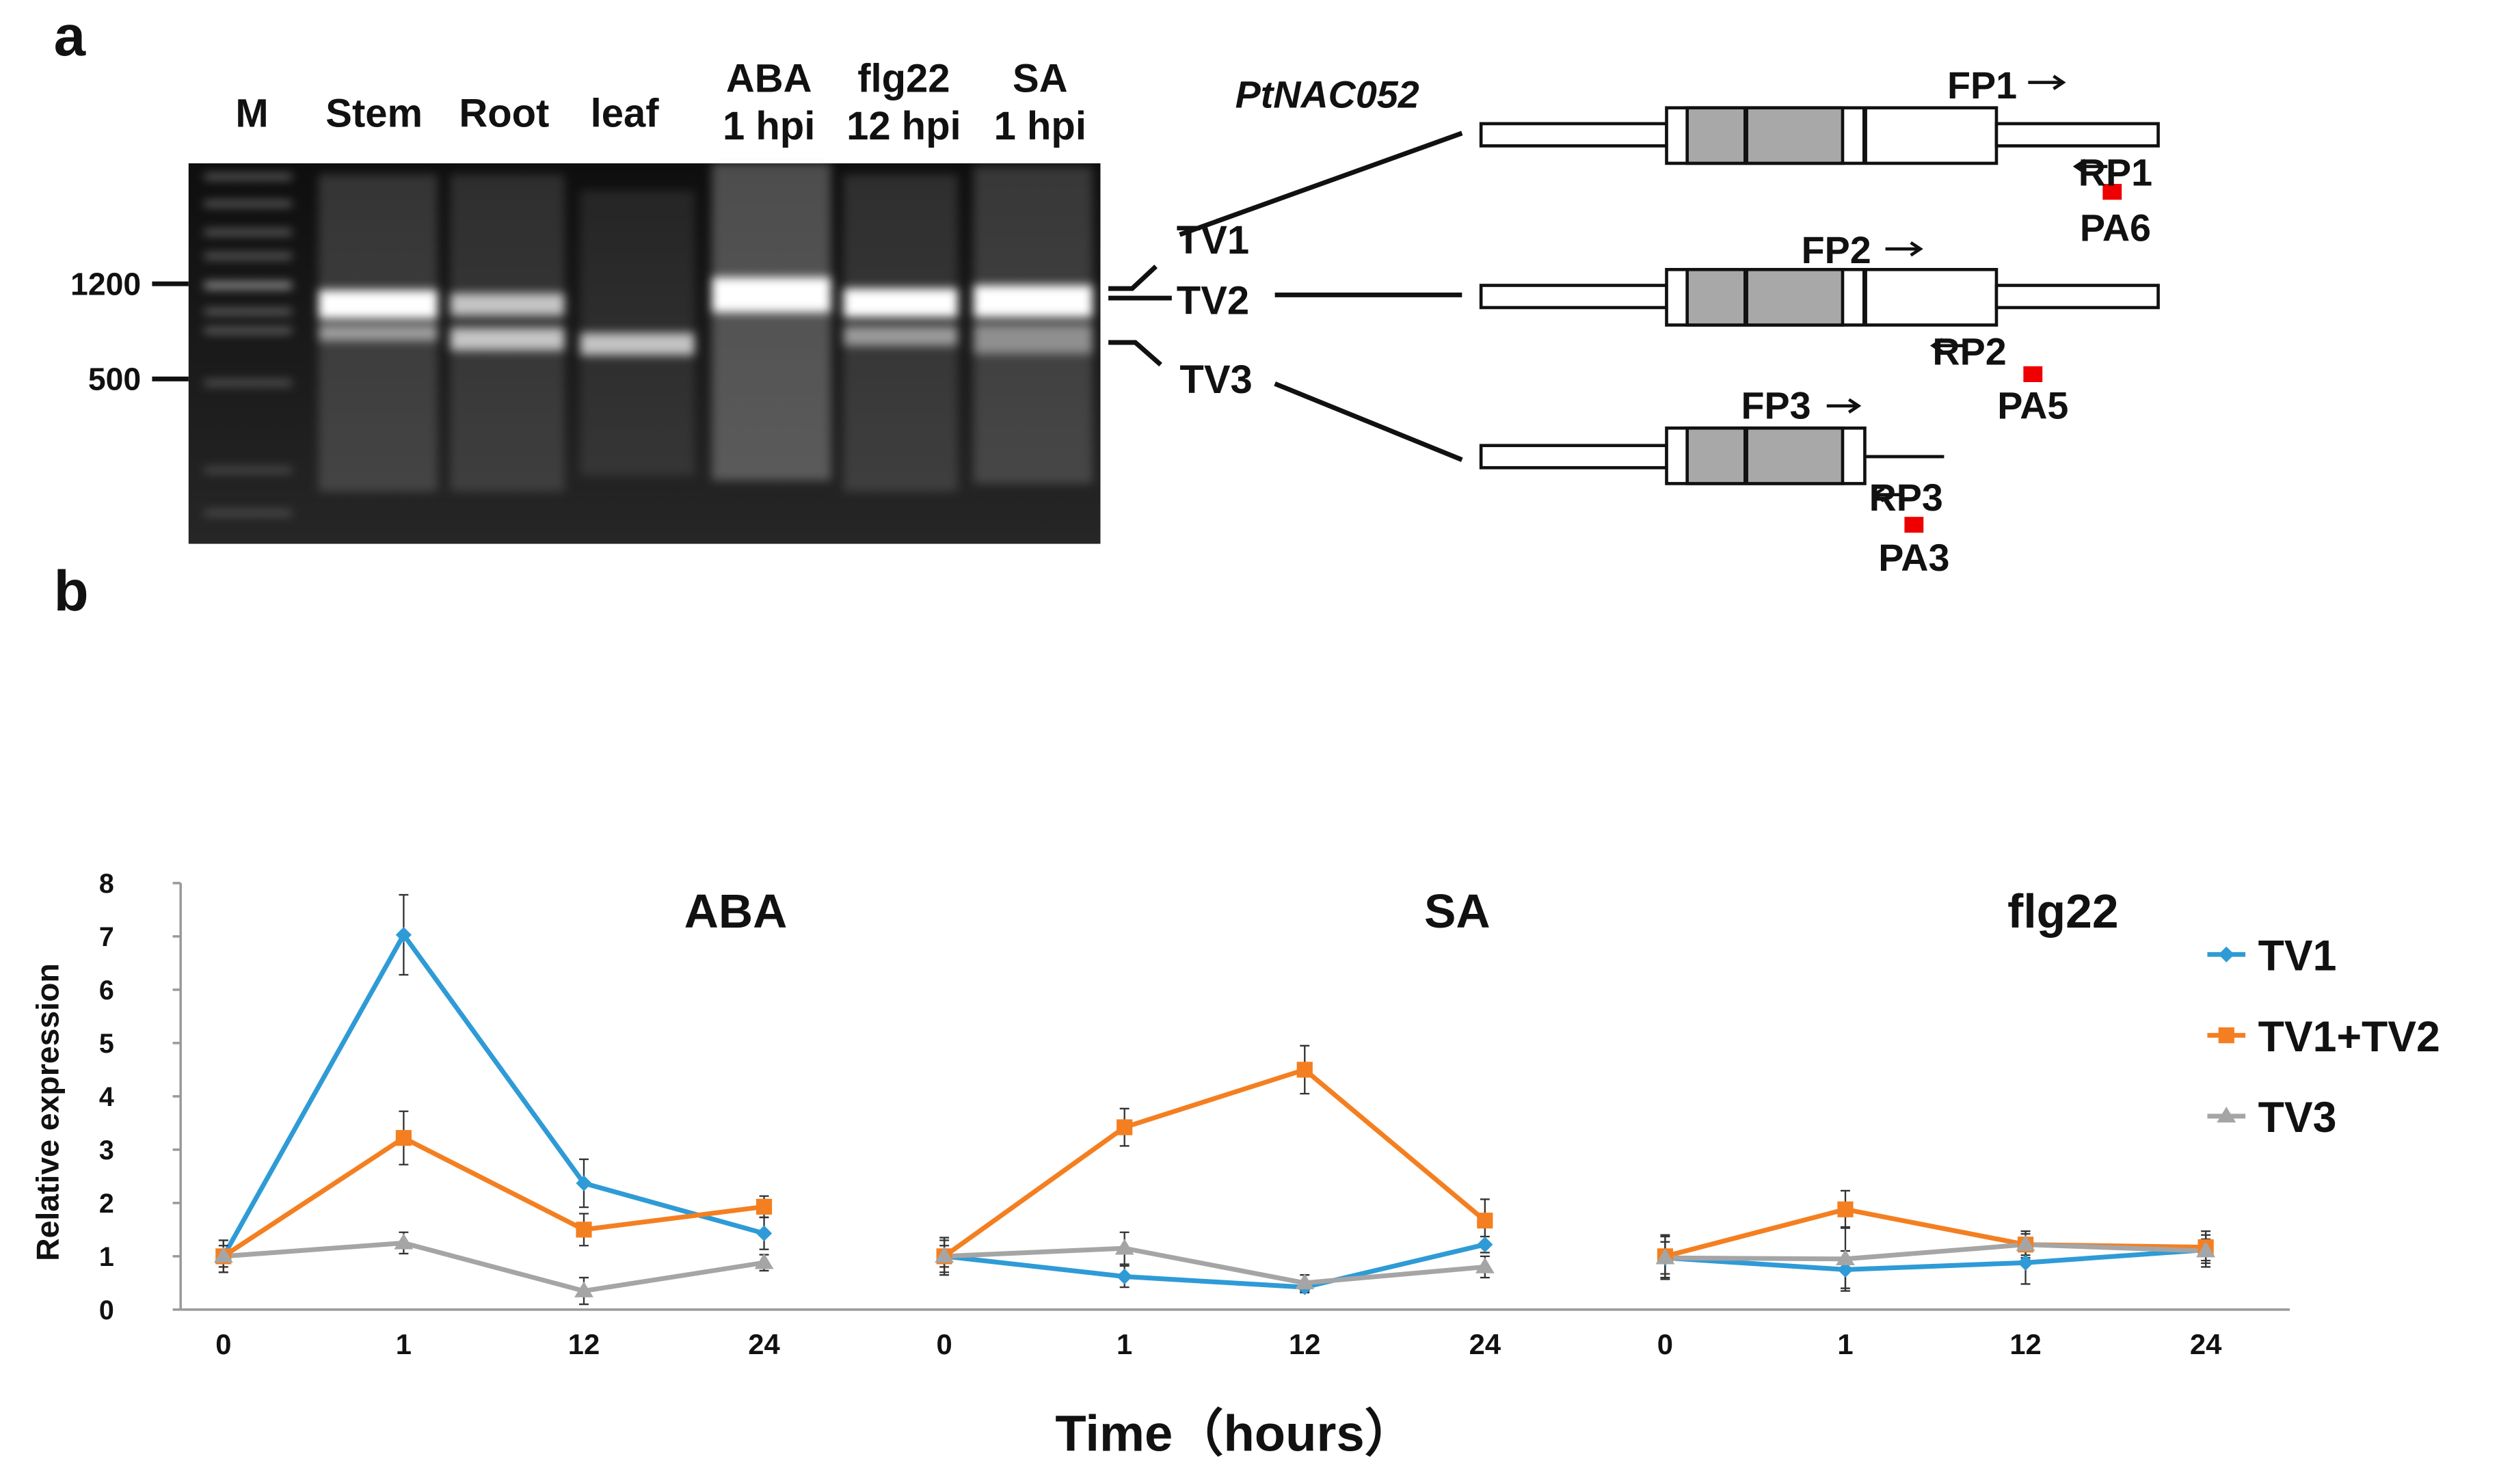 The height and width of the screenshot is (1484, 2499). Describe the element at coordinates (1634, 320) in the screenshot. I see `transcript-diagram` at that location.